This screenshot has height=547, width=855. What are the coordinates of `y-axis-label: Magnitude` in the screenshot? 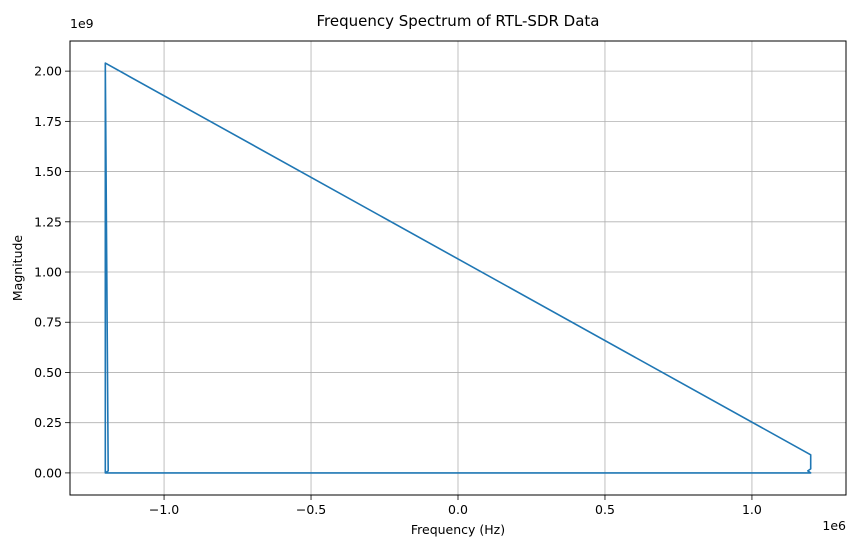 It's located at (17, 268).